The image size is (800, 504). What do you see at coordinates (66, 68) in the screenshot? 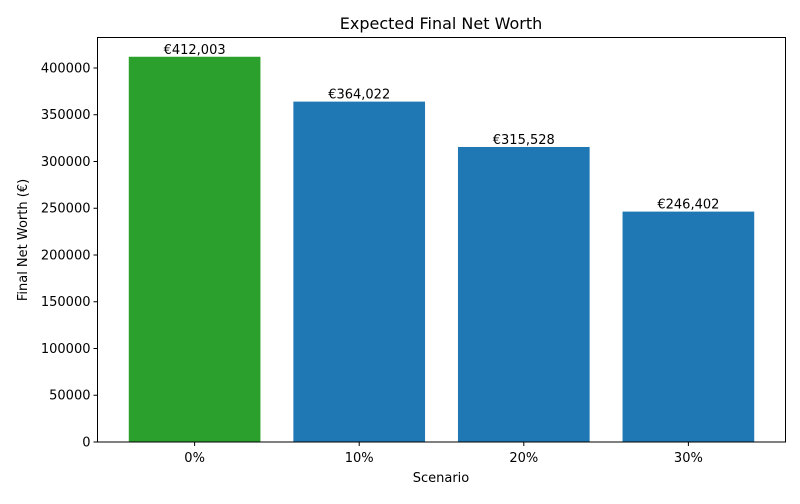
I see `y-tick-label: 400000` at bounding box center [66, 68].